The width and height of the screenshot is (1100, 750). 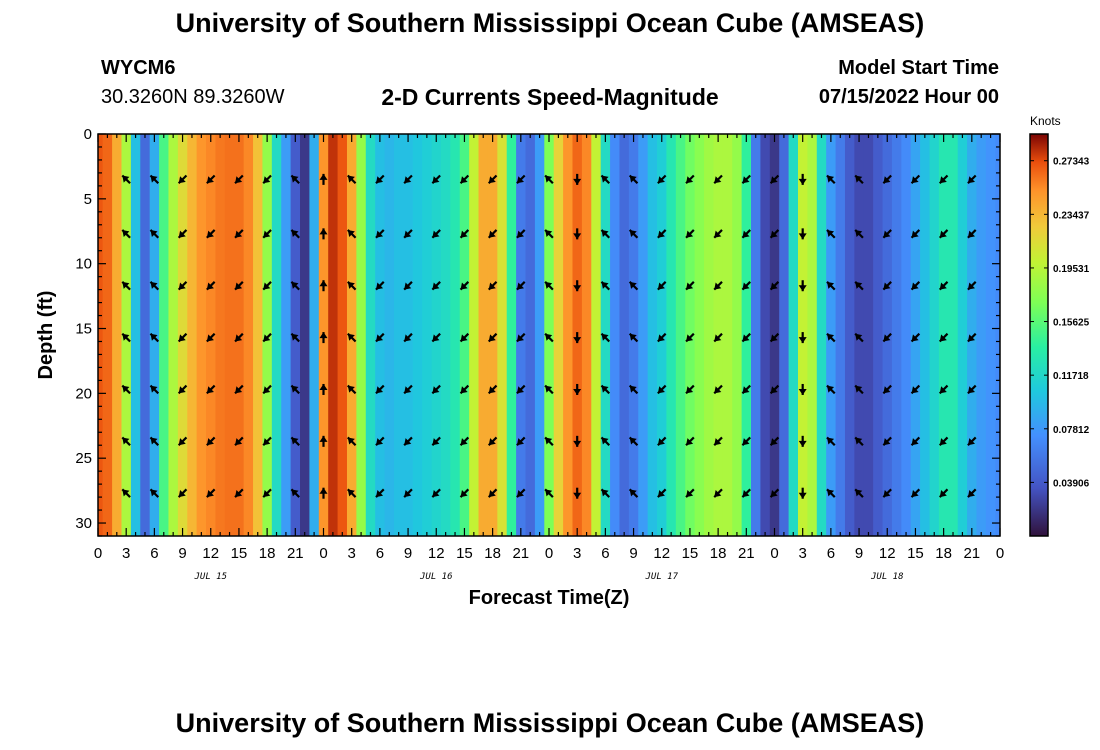 I want to click on colorbar-scale, so click(x=1039, y=335).